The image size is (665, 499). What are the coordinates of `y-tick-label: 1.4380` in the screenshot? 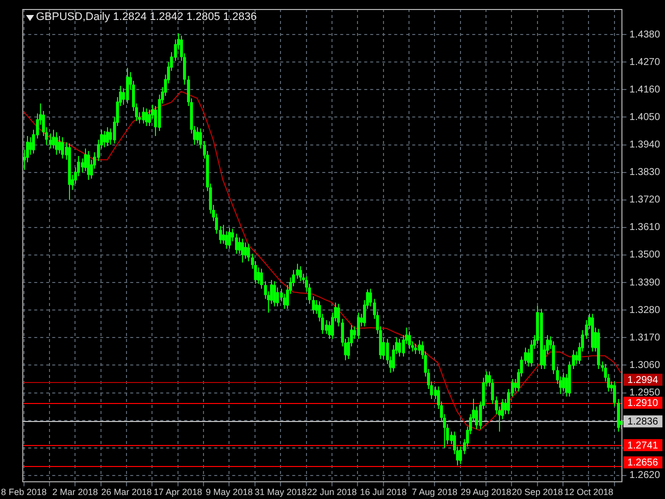 It's located at (644, 34).